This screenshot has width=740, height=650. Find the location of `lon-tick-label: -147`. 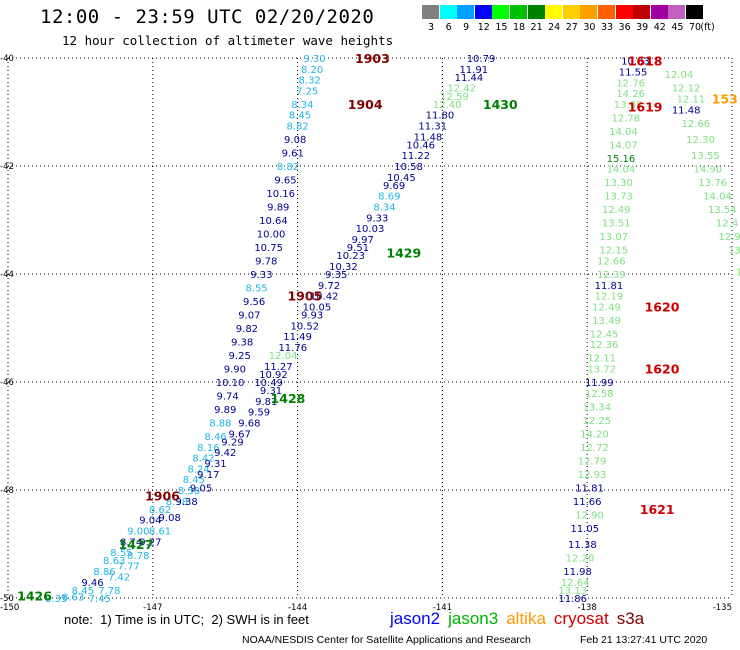

lon-tick-label: -147 is located at coordinates (152, 608).